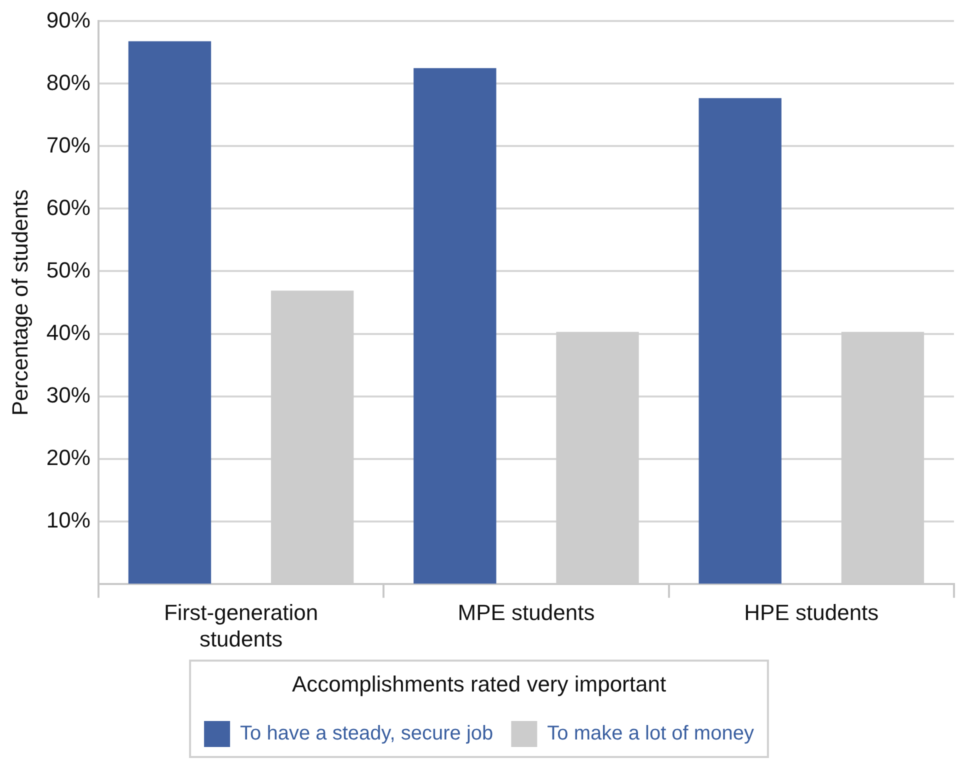  What do you see at coordinates (19, 302) in the screenshot?
I see `y-axis-title: Percentage of students` at bounding box center [19, 302].